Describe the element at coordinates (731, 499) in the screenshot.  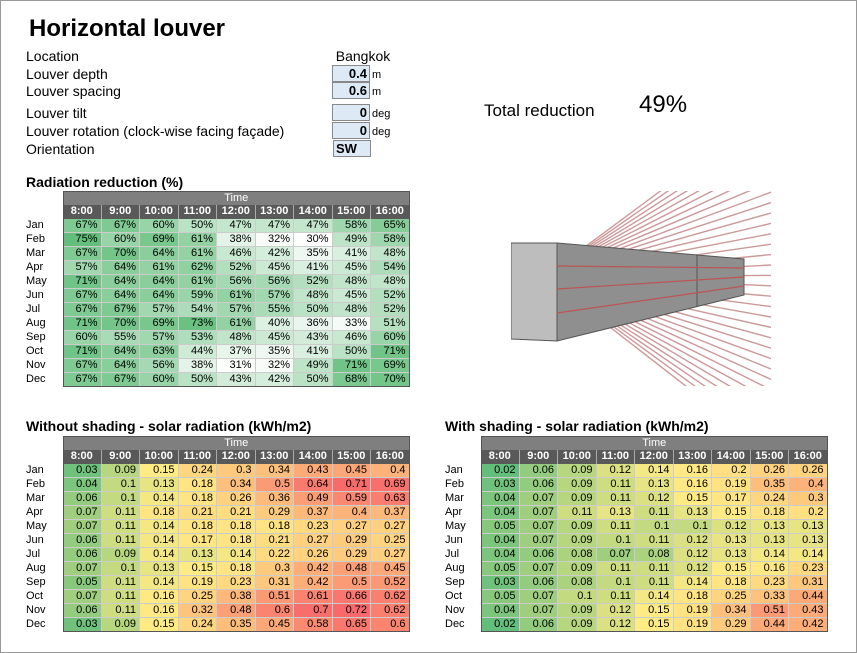
I see `cell: 0.17` at that location.